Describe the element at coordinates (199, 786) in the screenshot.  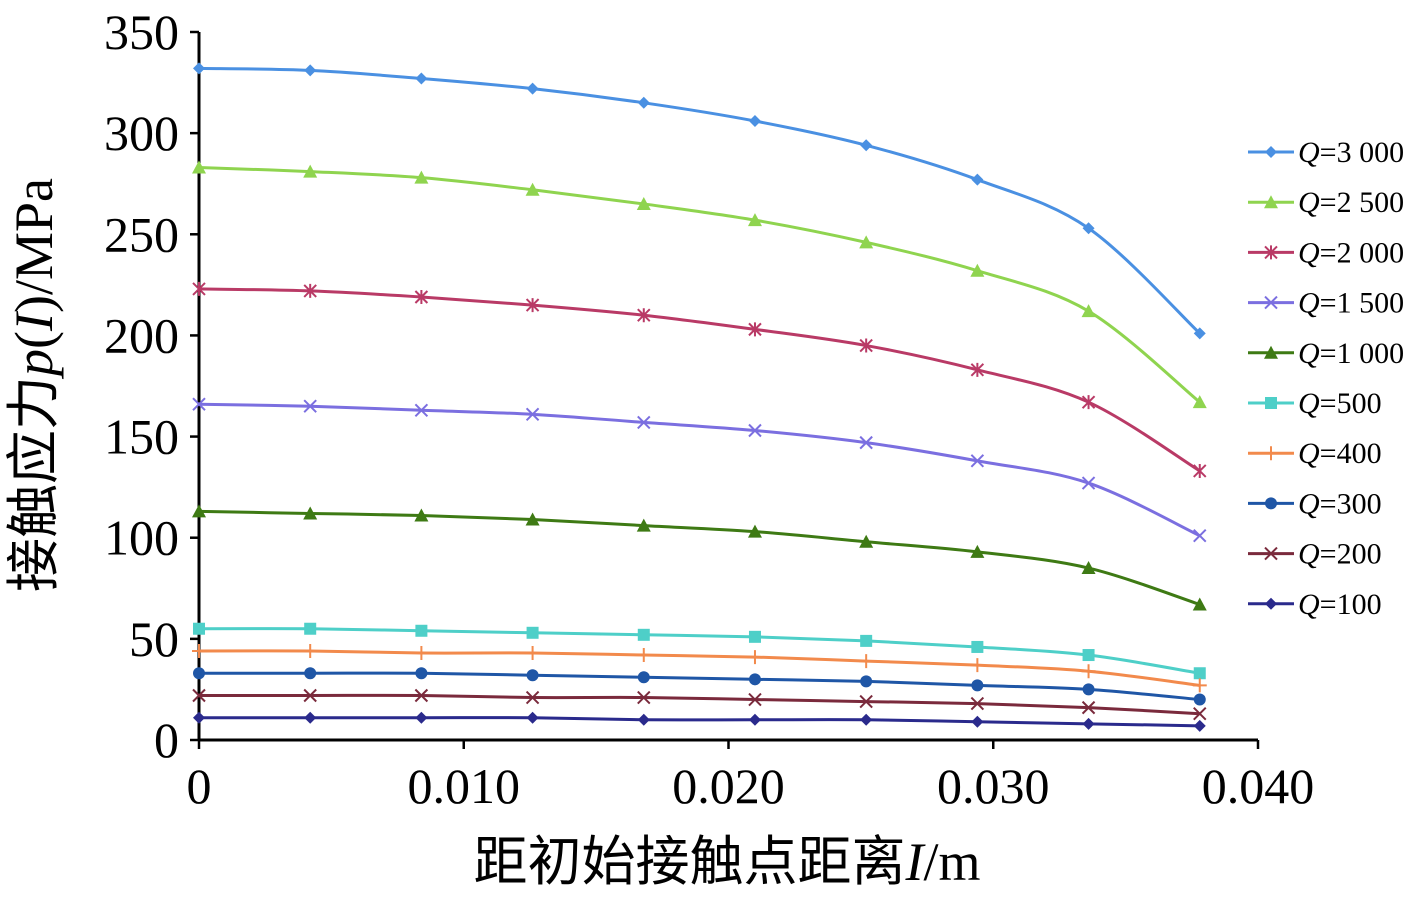
I see `x-tick-label: 0` at that location.